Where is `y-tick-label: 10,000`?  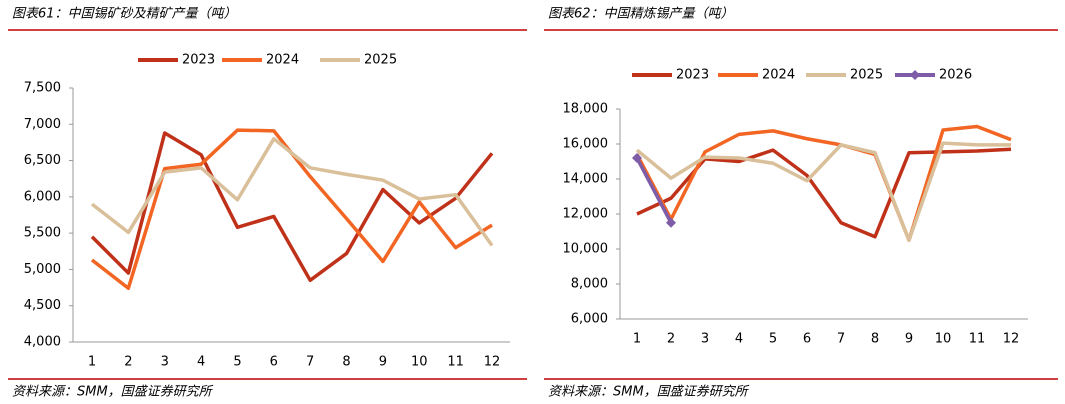 y-tick-label: 10,000 is located at coordinates (586, 249).